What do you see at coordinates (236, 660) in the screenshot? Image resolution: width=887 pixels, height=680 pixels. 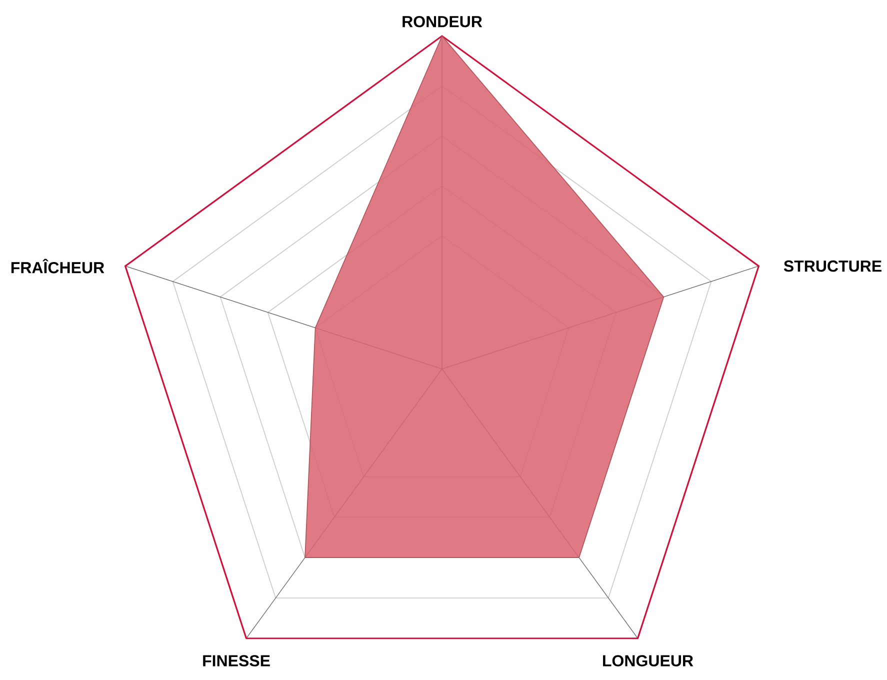 I see `spoke-label: FINESSE` at bounding box center [236, 660].